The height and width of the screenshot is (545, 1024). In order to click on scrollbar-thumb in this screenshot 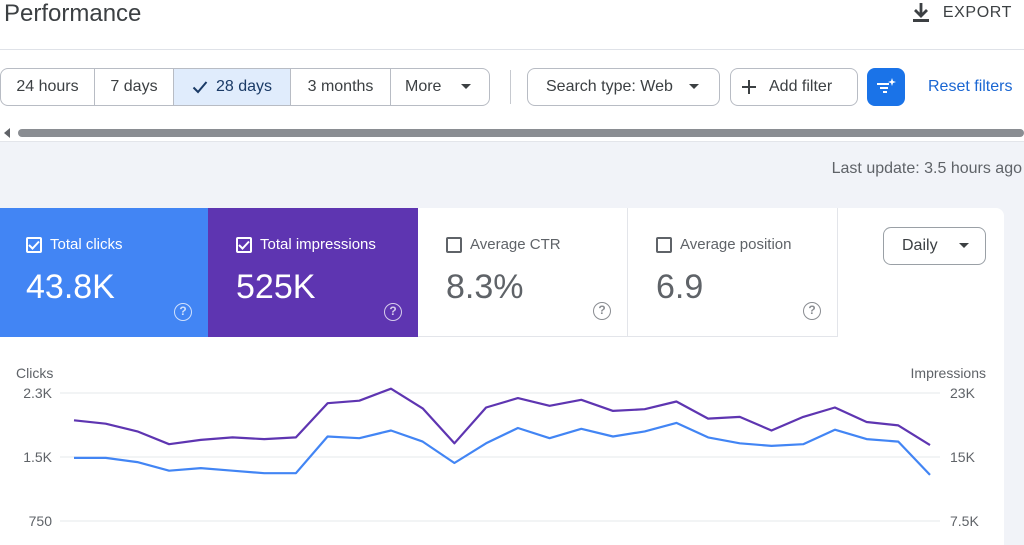, I will do `click(521, 133)`.